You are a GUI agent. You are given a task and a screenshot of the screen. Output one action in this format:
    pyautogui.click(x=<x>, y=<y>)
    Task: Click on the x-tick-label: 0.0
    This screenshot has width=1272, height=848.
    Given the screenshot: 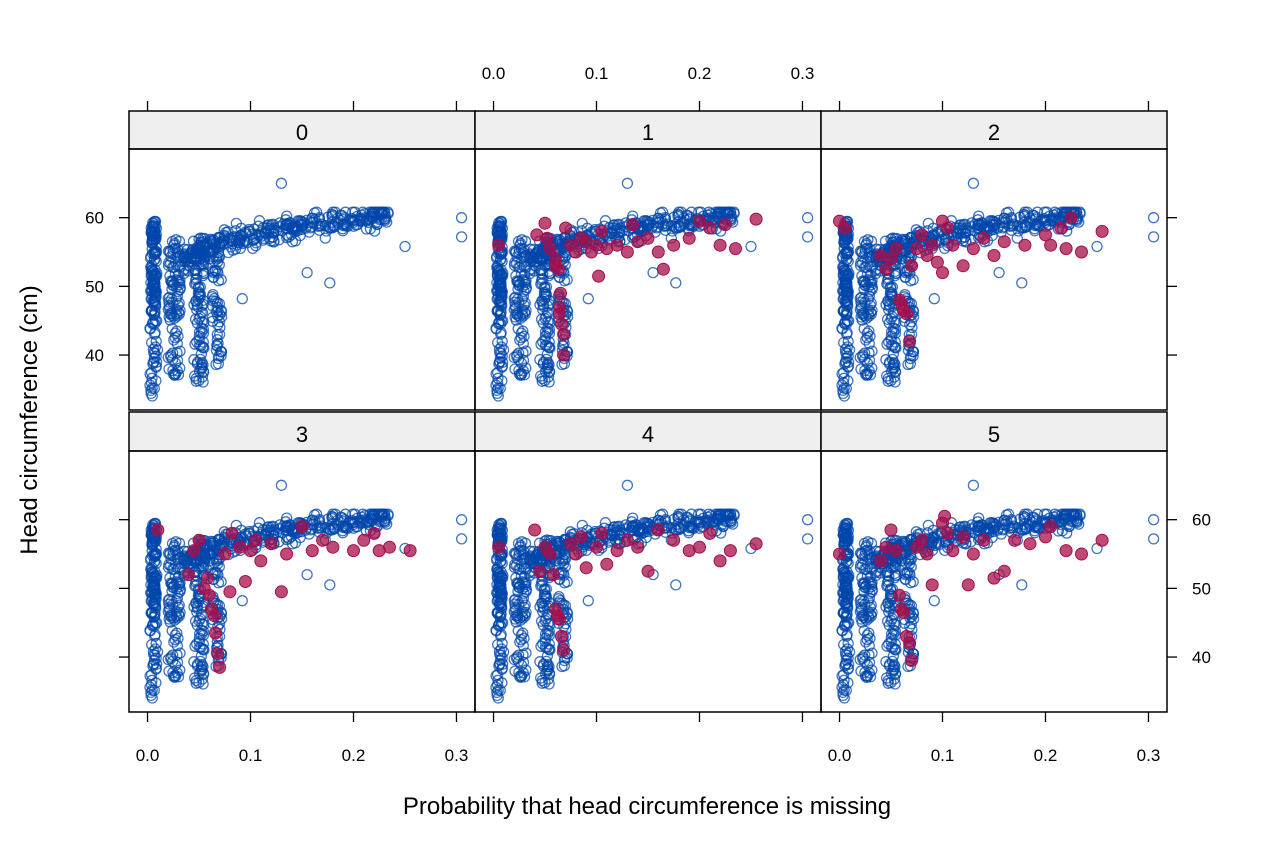 What is the action you would take?
    pyautogui.click(x=148, y=755)
    